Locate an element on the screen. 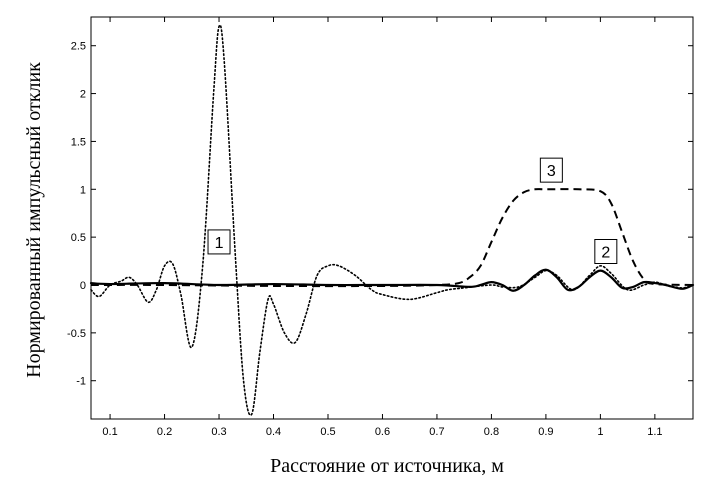 The height and width of the screenshot is (501, 714). series-tag-1: 1 is located at coordinates (219, 242).